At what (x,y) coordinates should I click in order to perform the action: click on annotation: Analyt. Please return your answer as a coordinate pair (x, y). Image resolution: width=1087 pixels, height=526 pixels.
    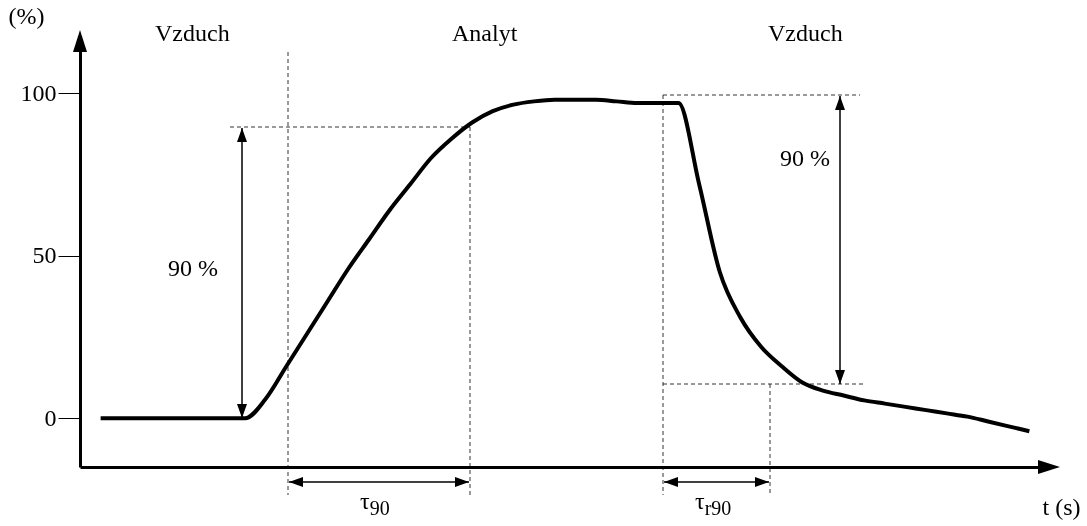
    Looking at the image, I should click on (485, 33).